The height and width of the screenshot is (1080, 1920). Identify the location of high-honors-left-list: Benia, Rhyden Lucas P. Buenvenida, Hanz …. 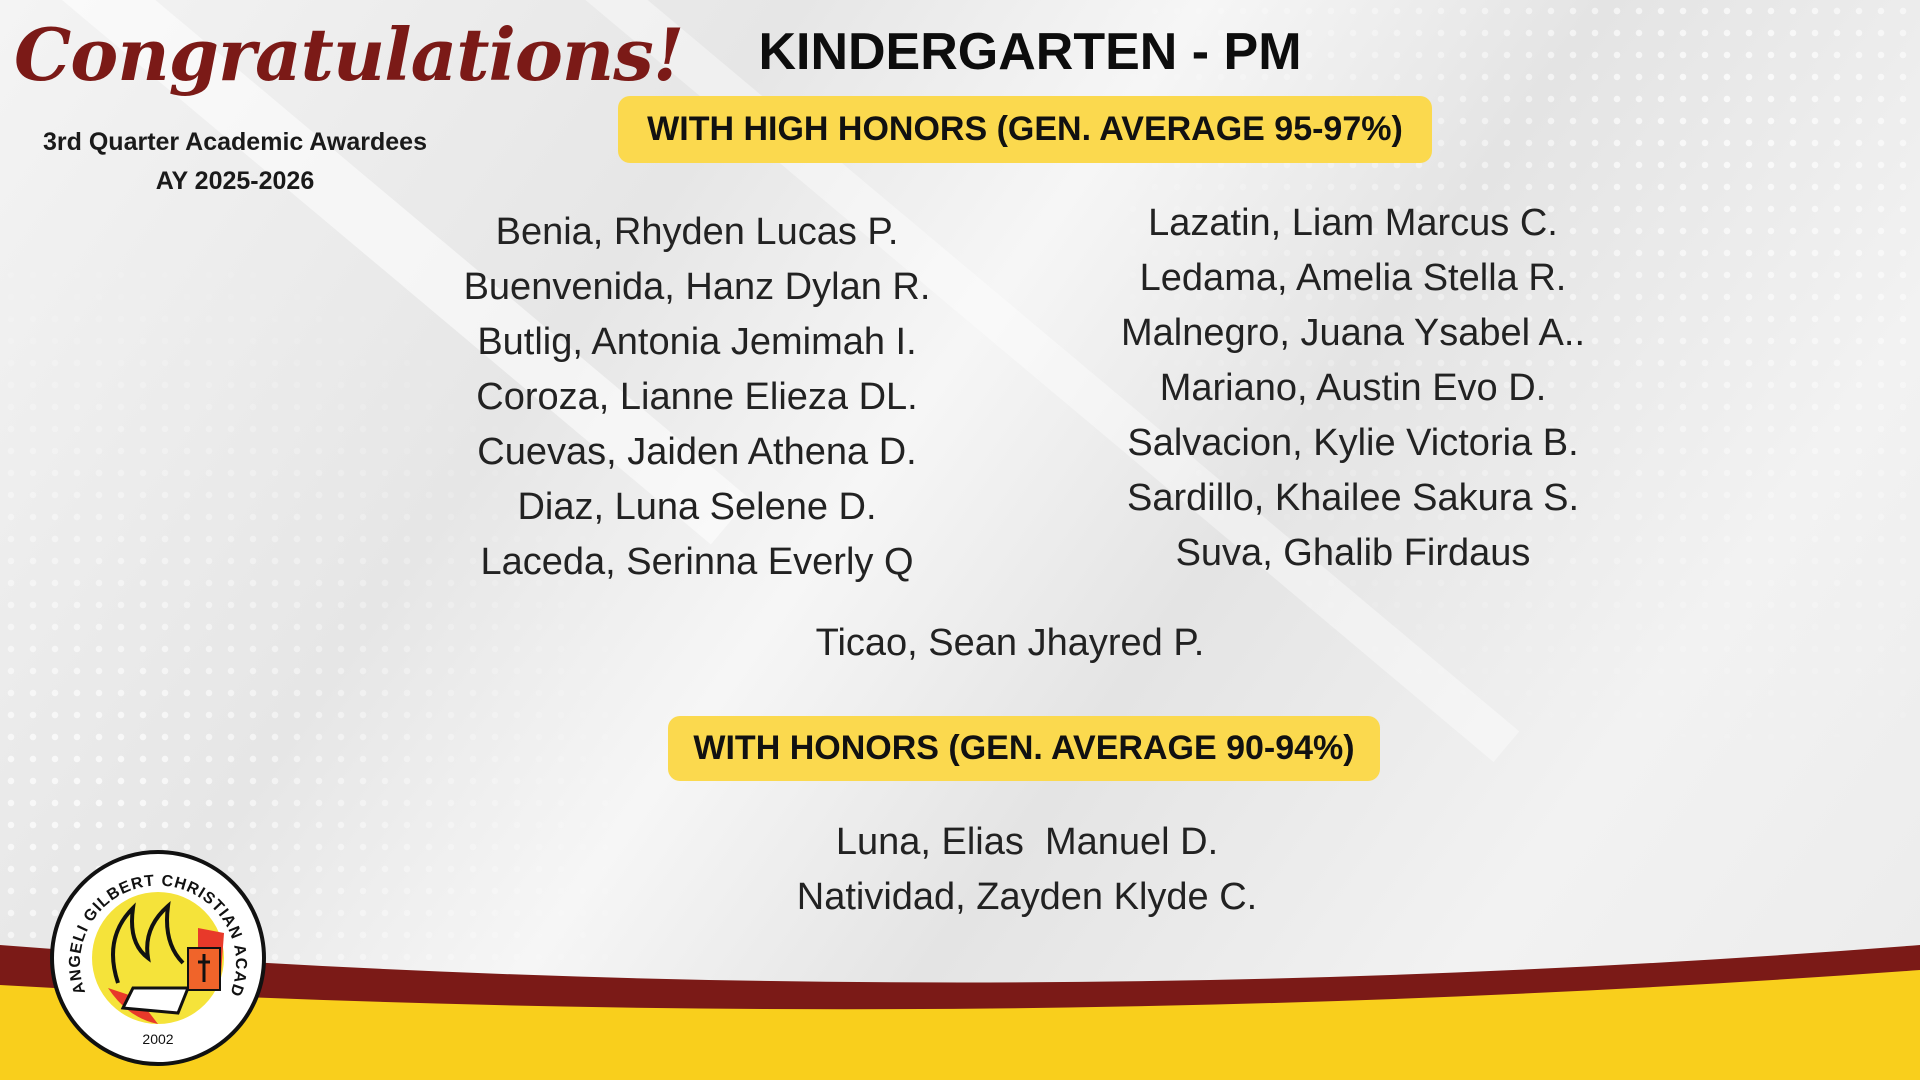
(697, 397).